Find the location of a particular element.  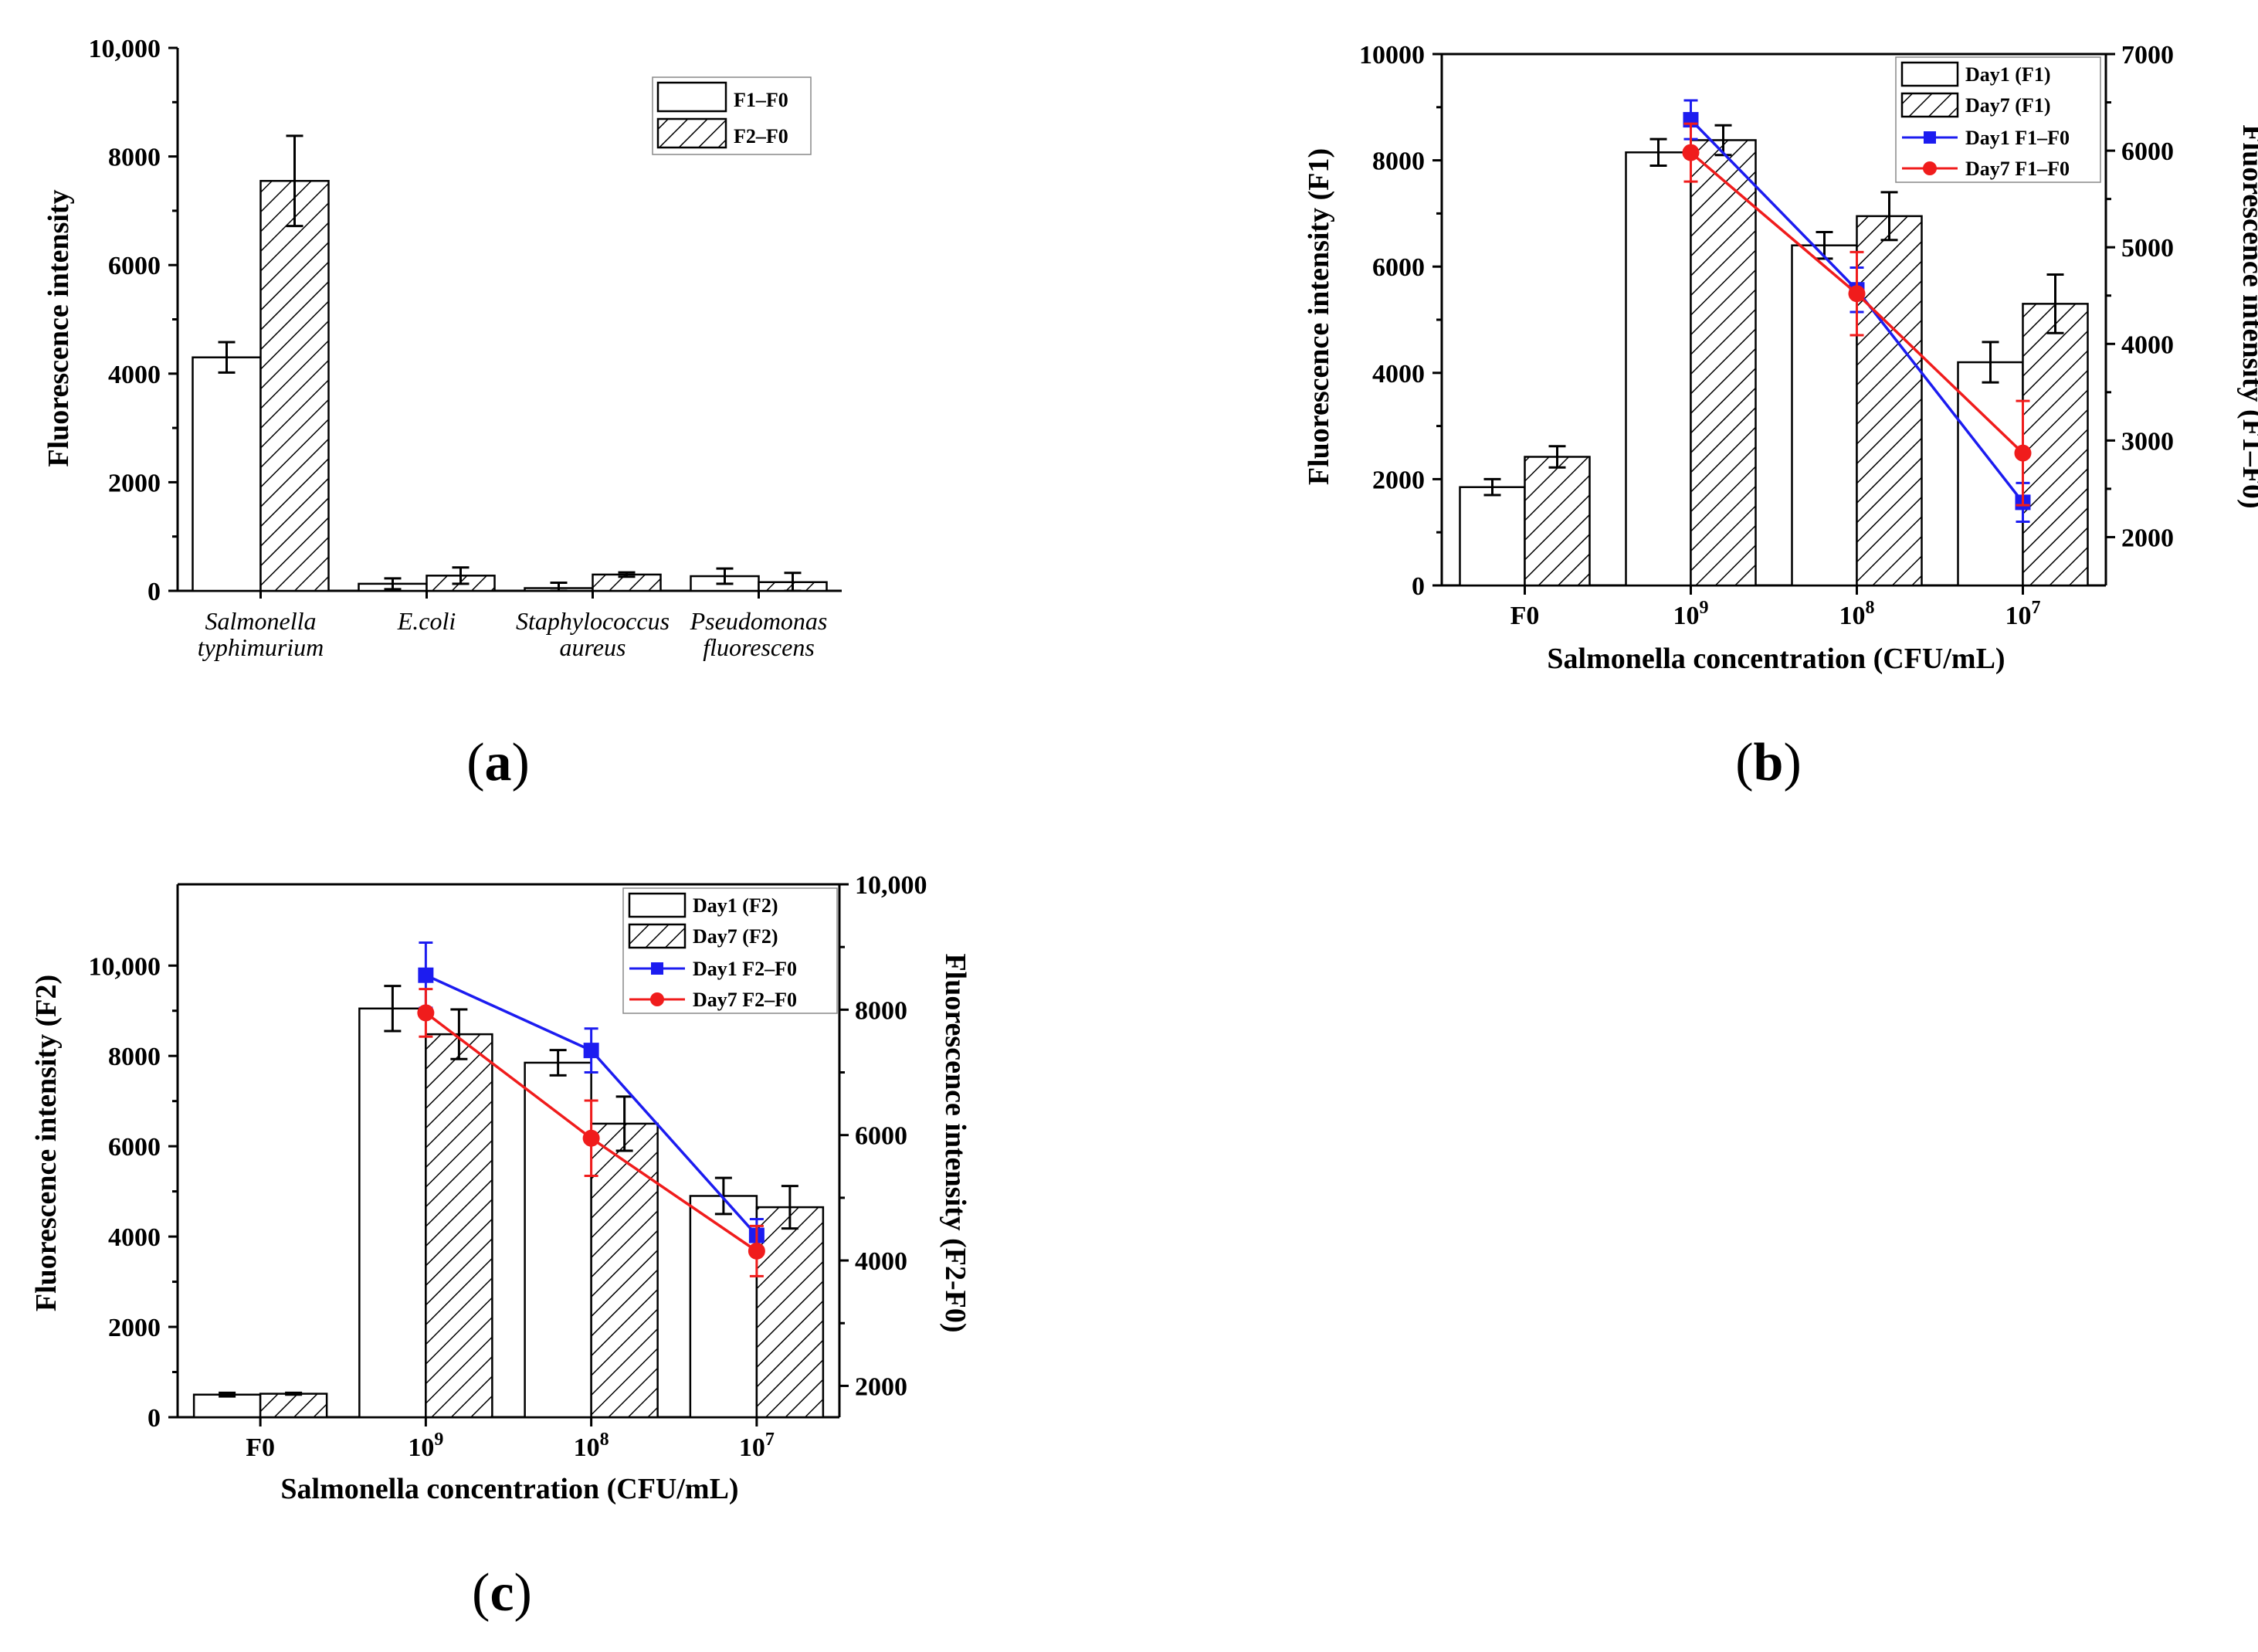

panel-b-y-right-tick-label: 7000 is located at coordinates (2147, 55).